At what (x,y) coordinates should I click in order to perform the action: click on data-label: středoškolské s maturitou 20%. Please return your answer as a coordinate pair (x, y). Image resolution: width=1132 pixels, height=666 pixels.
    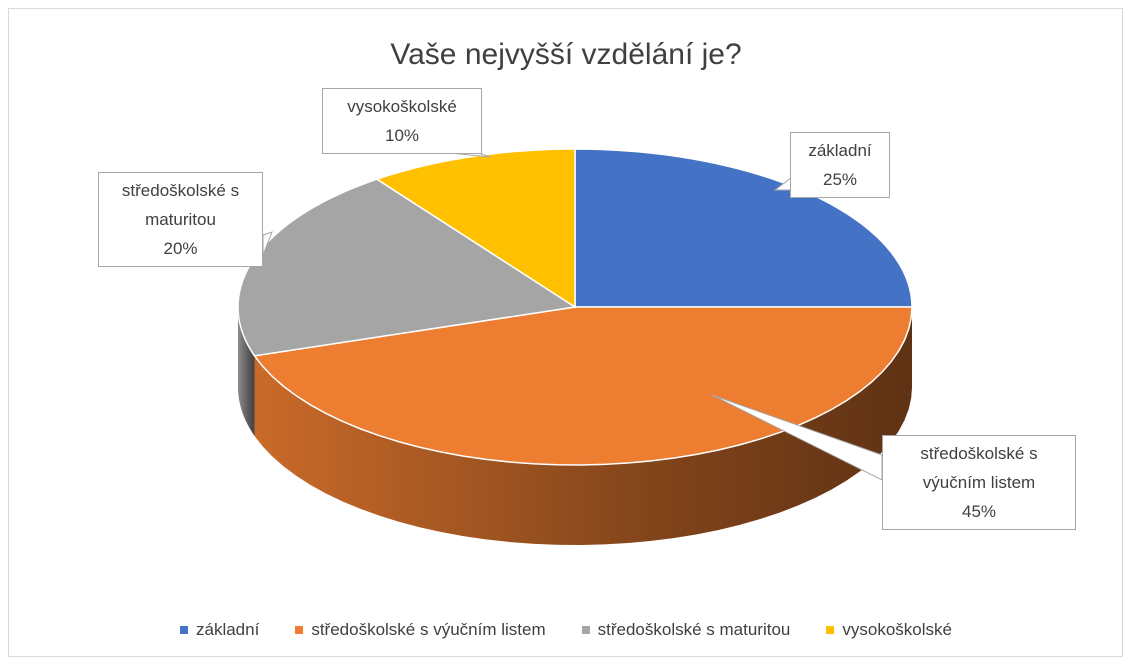
    Looking at the image, I should click on (180, 219).